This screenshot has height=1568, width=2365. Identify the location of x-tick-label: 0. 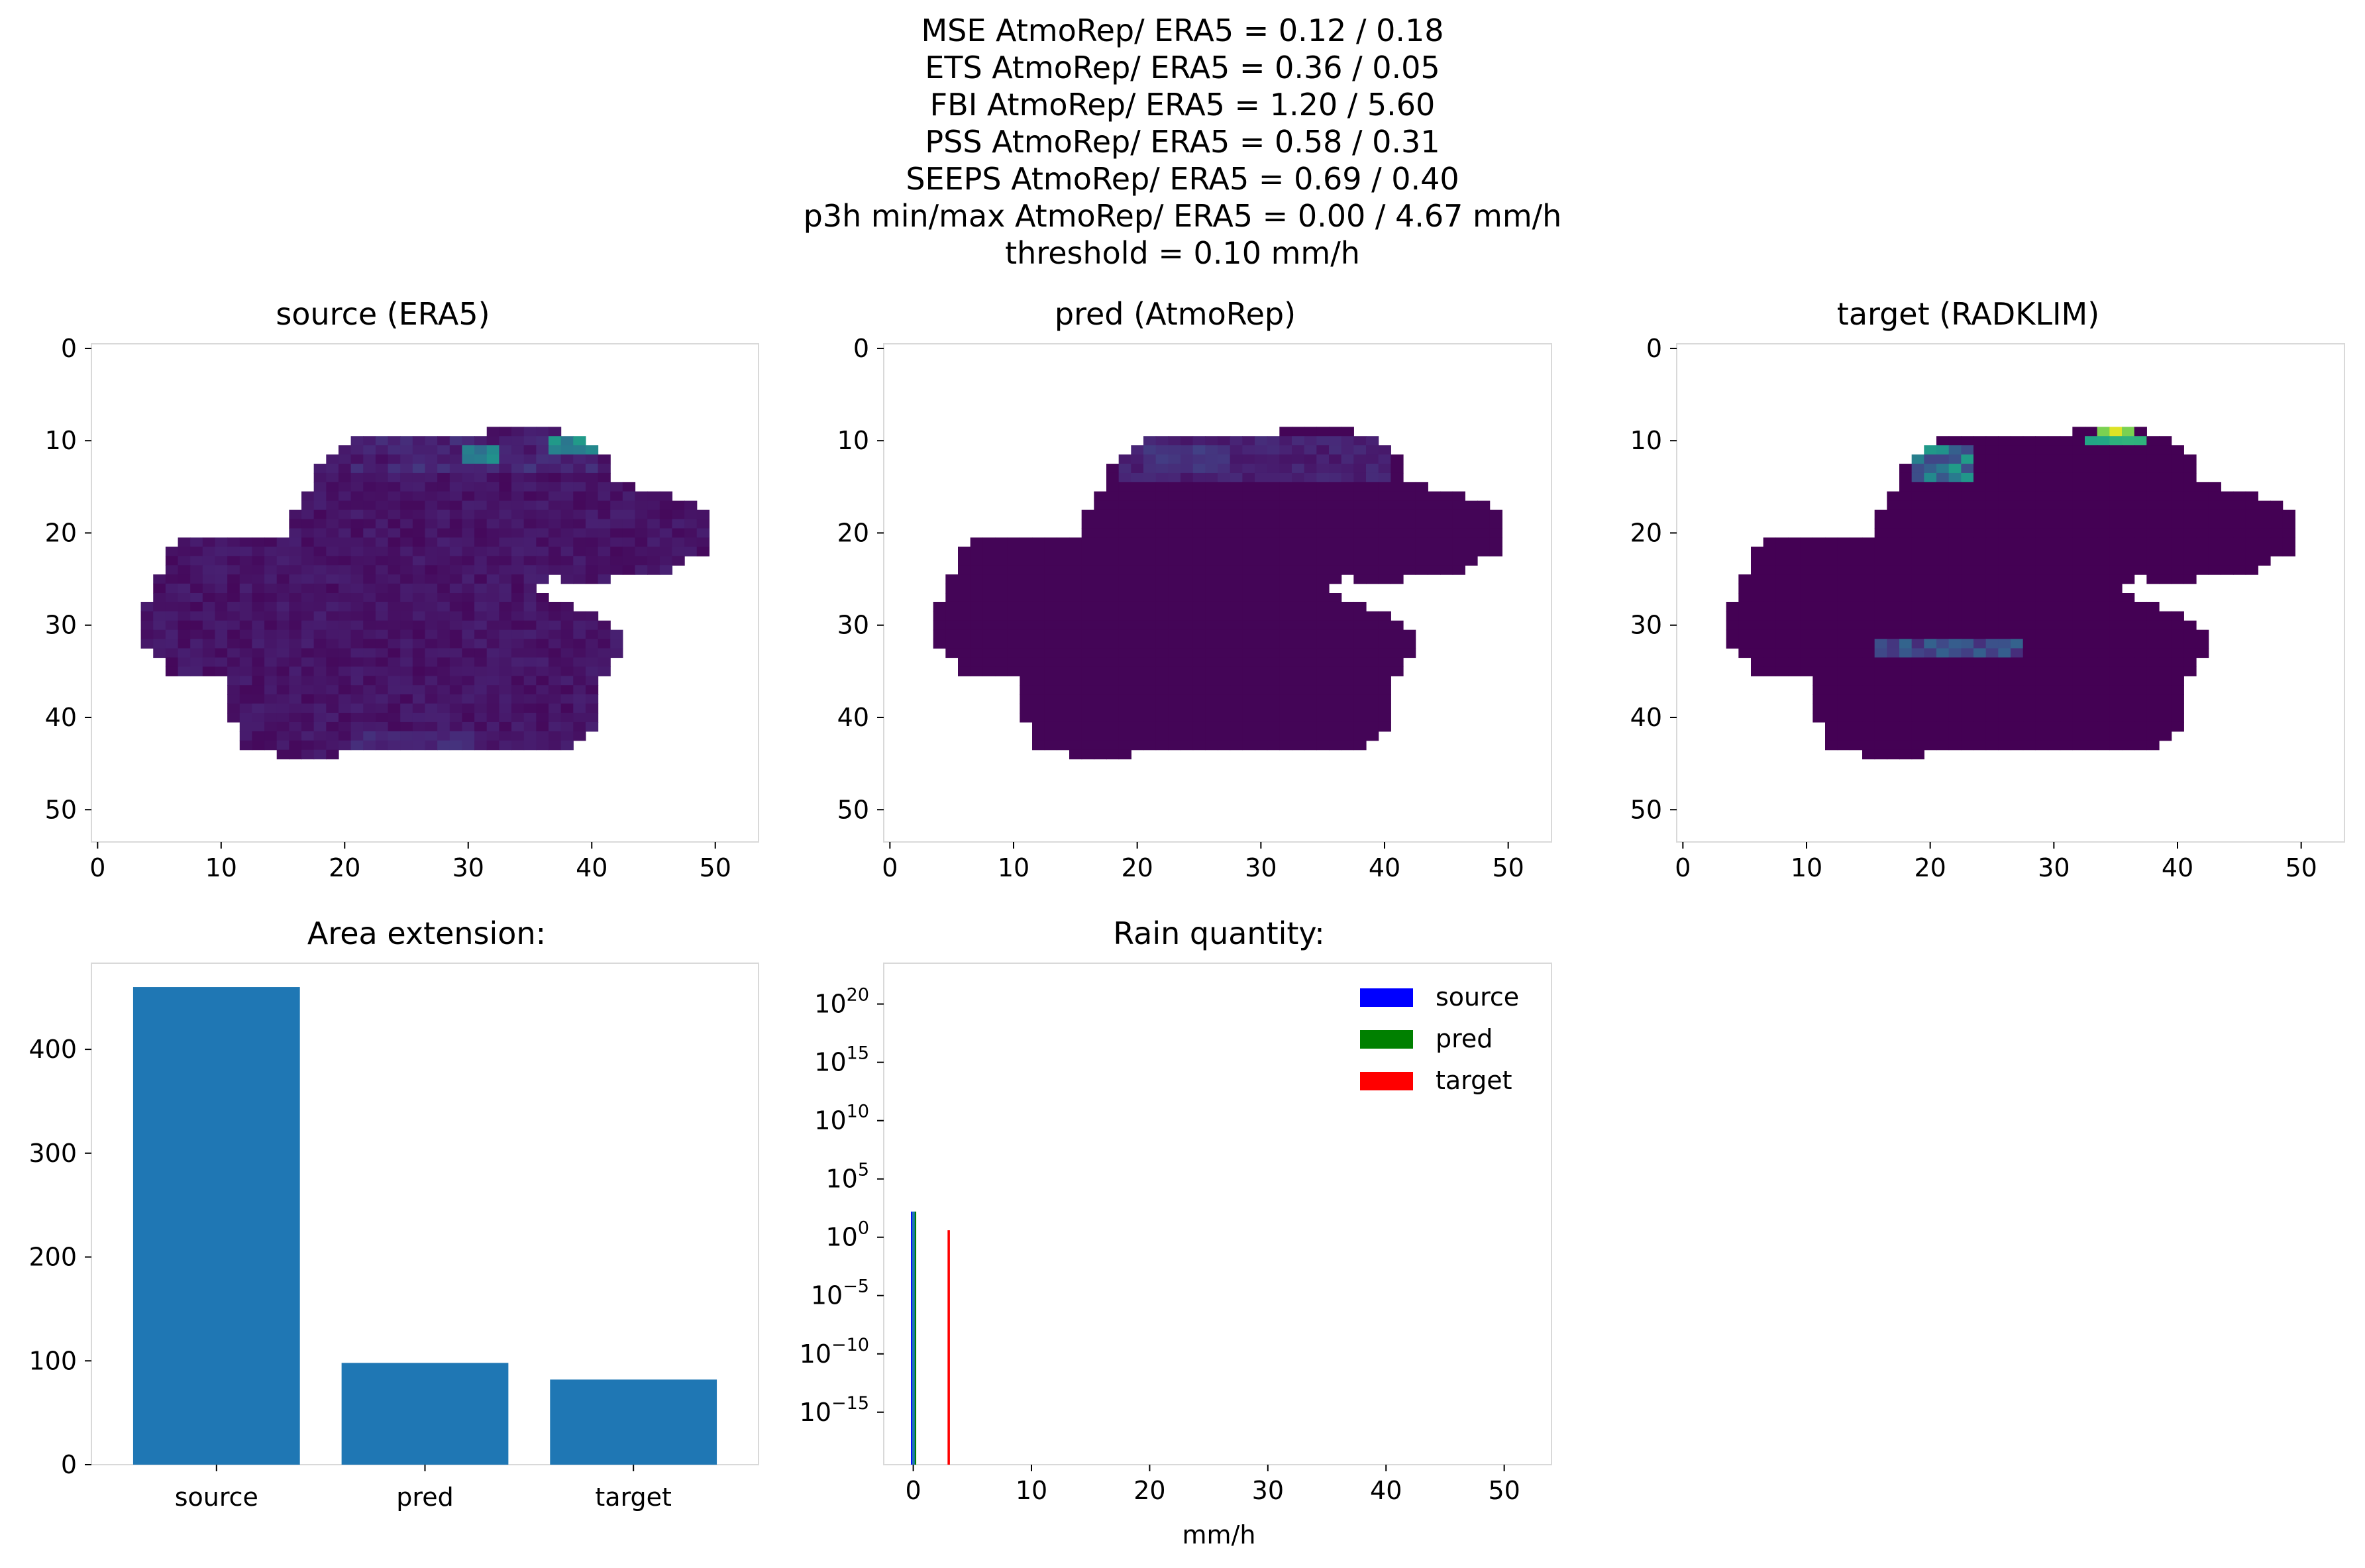
(97, 868).